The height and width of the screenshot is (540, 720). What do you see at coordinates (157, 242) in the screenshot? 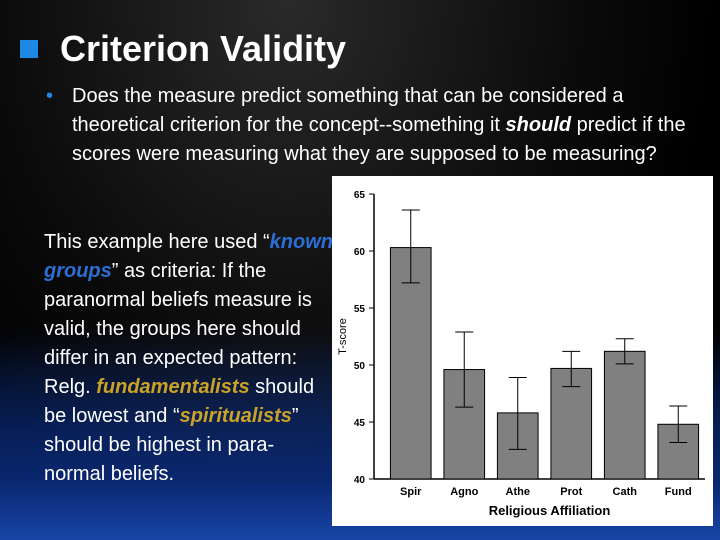
I see `example-text-a: This example here used “` at bounding box center [157, 242].